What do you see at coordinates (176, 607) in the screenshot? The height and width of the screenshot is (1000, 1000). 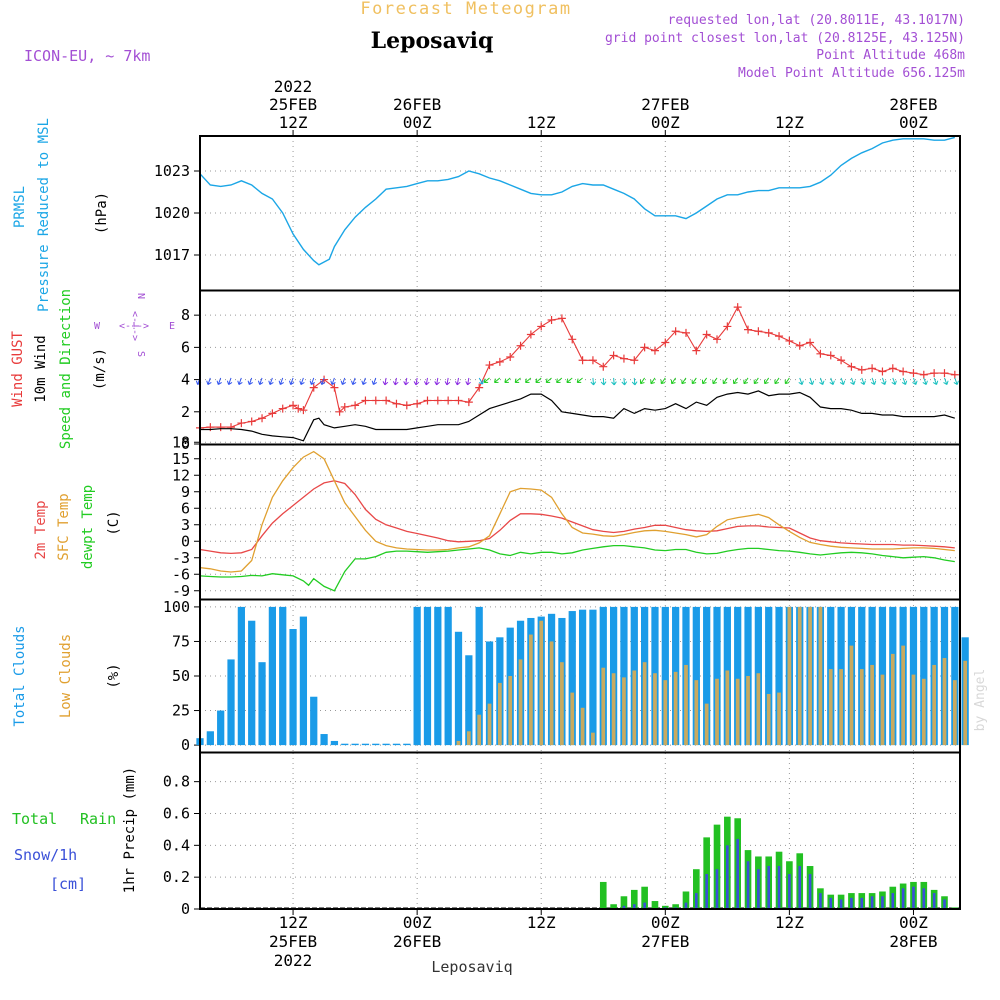 I see `y-tick-label: 100` at bounding box center [176, 607].